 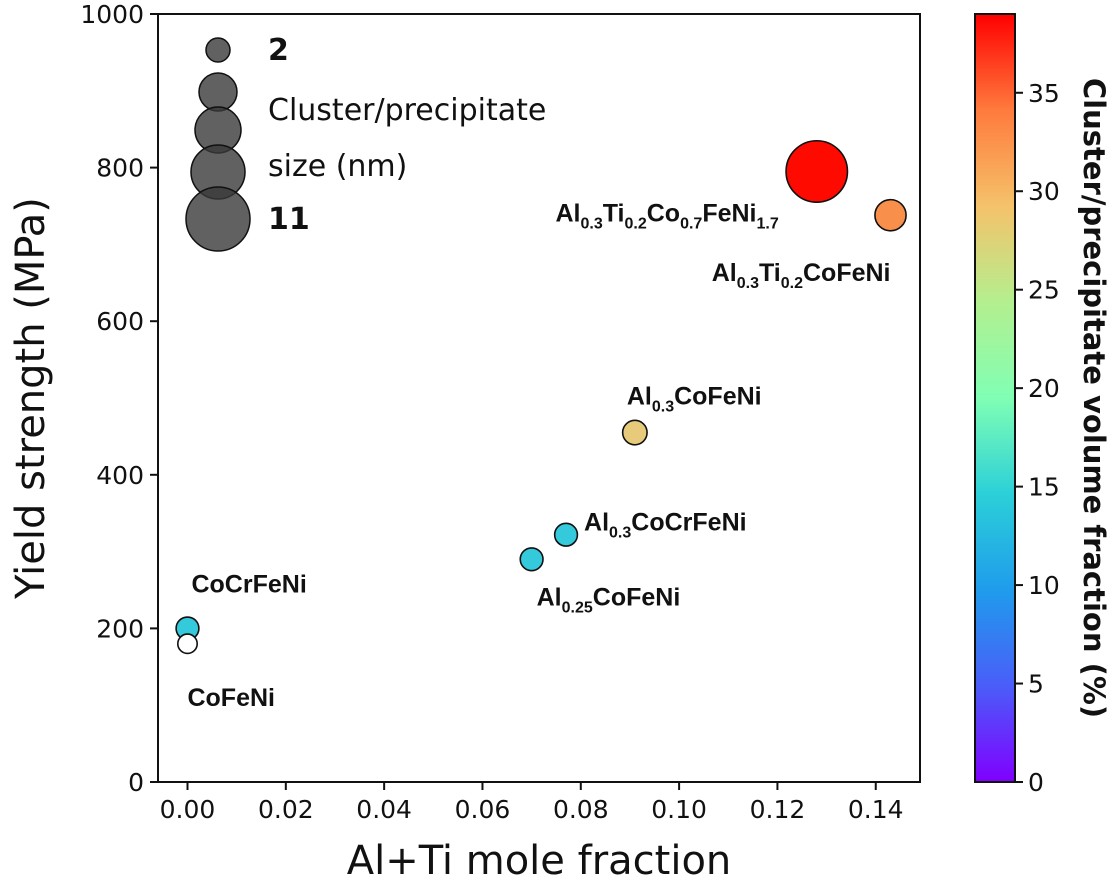 What do you see at coordinates (112, 14) in the screenshot?
I see `y-tick-label: 1000` at bounding box center [112, 14].